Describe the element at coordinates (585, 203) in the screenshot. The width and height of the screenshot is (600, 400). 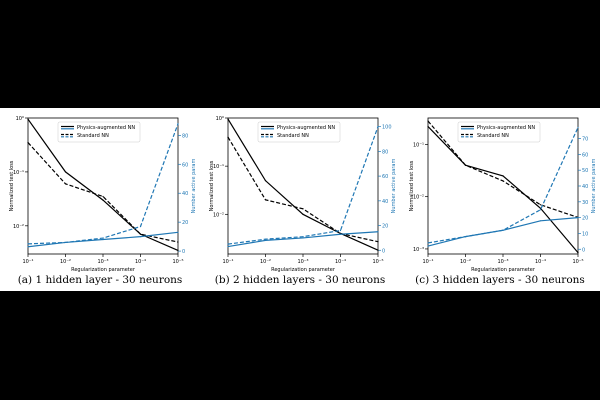
I see `y-right-tick-label: 30` at that location.